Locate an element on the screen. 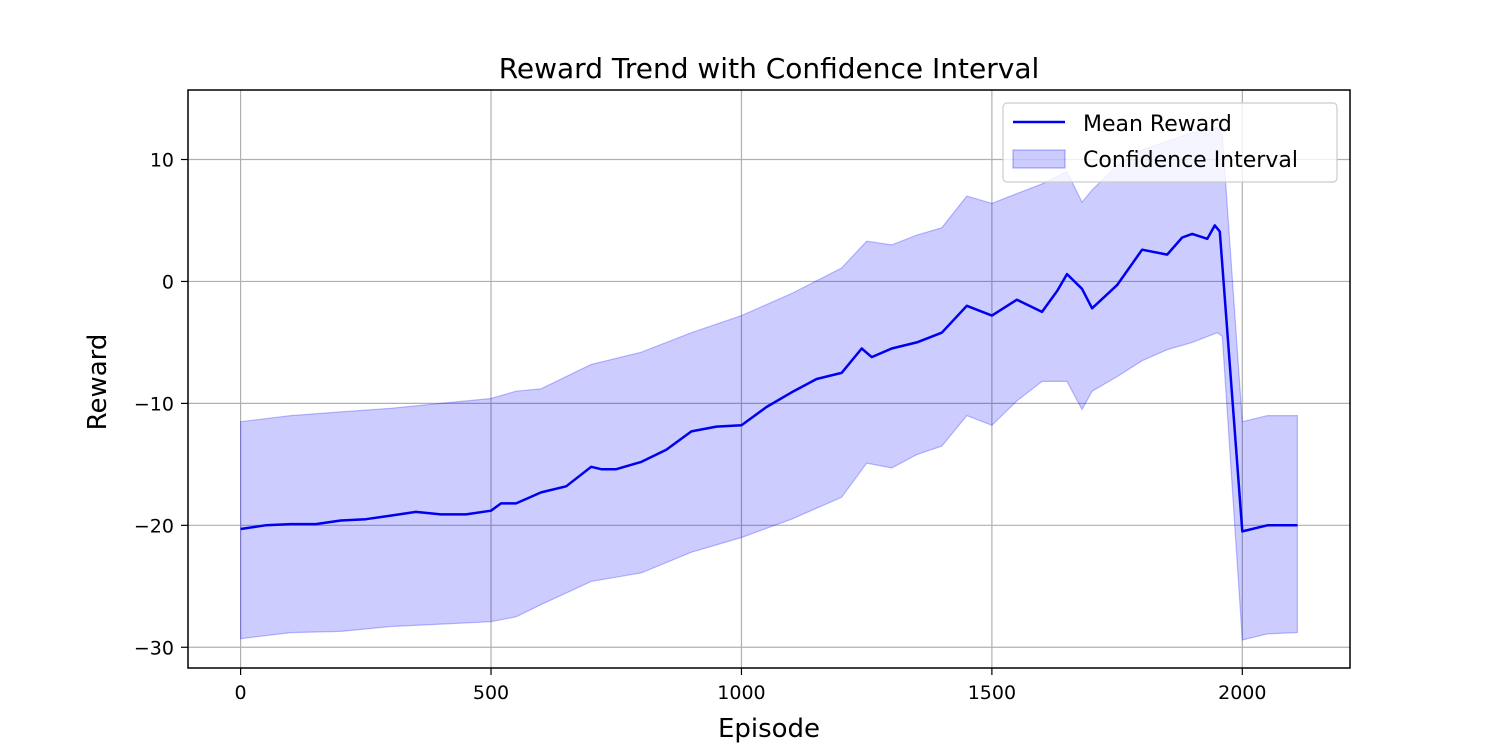  legend: Mean Reward Confidence Interval is located at coordinates (1170, 142).